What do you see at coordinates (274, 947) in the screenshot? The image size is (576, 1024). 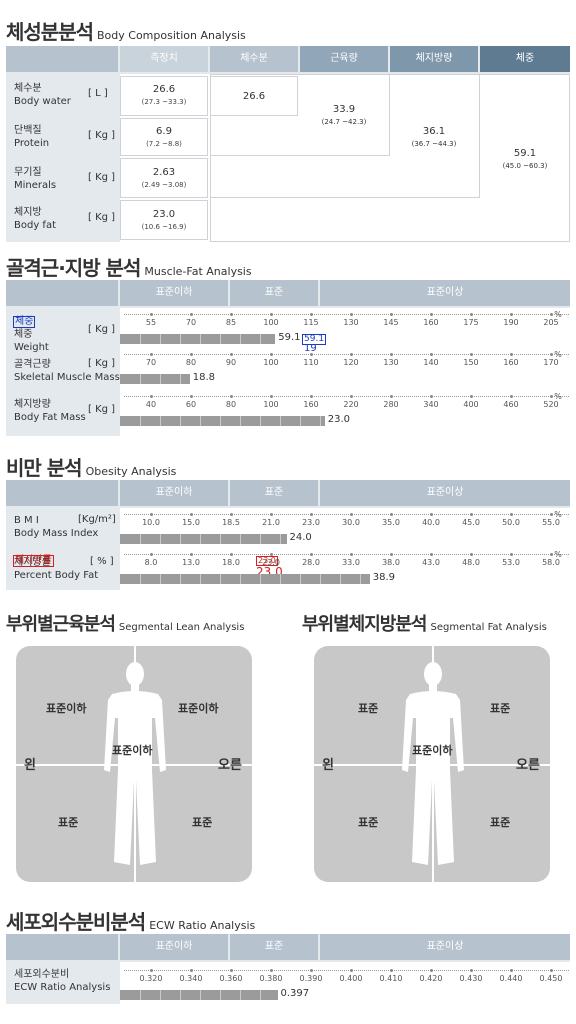 I see `ecw-band-normal: 표준` at bounding box center [274, 947].